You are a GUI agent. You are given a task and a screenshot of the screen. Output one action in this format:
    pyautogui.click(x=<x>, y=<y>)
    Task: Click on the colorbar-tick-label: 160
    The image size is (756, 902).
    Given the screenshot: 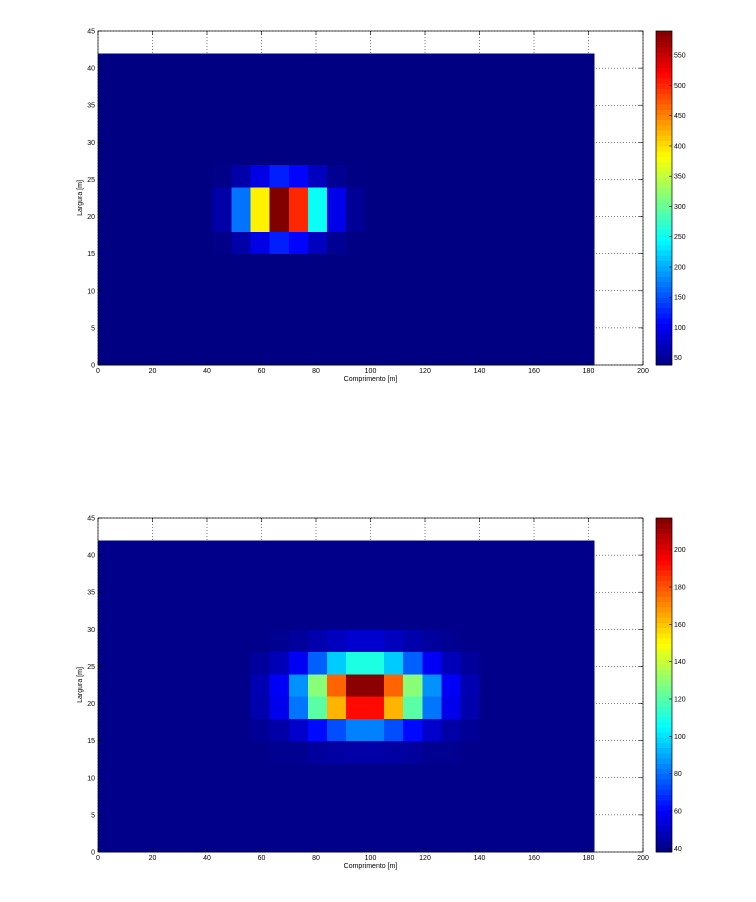 What is the action you would take?
    pyautogui.click(x=680, y=625)
    